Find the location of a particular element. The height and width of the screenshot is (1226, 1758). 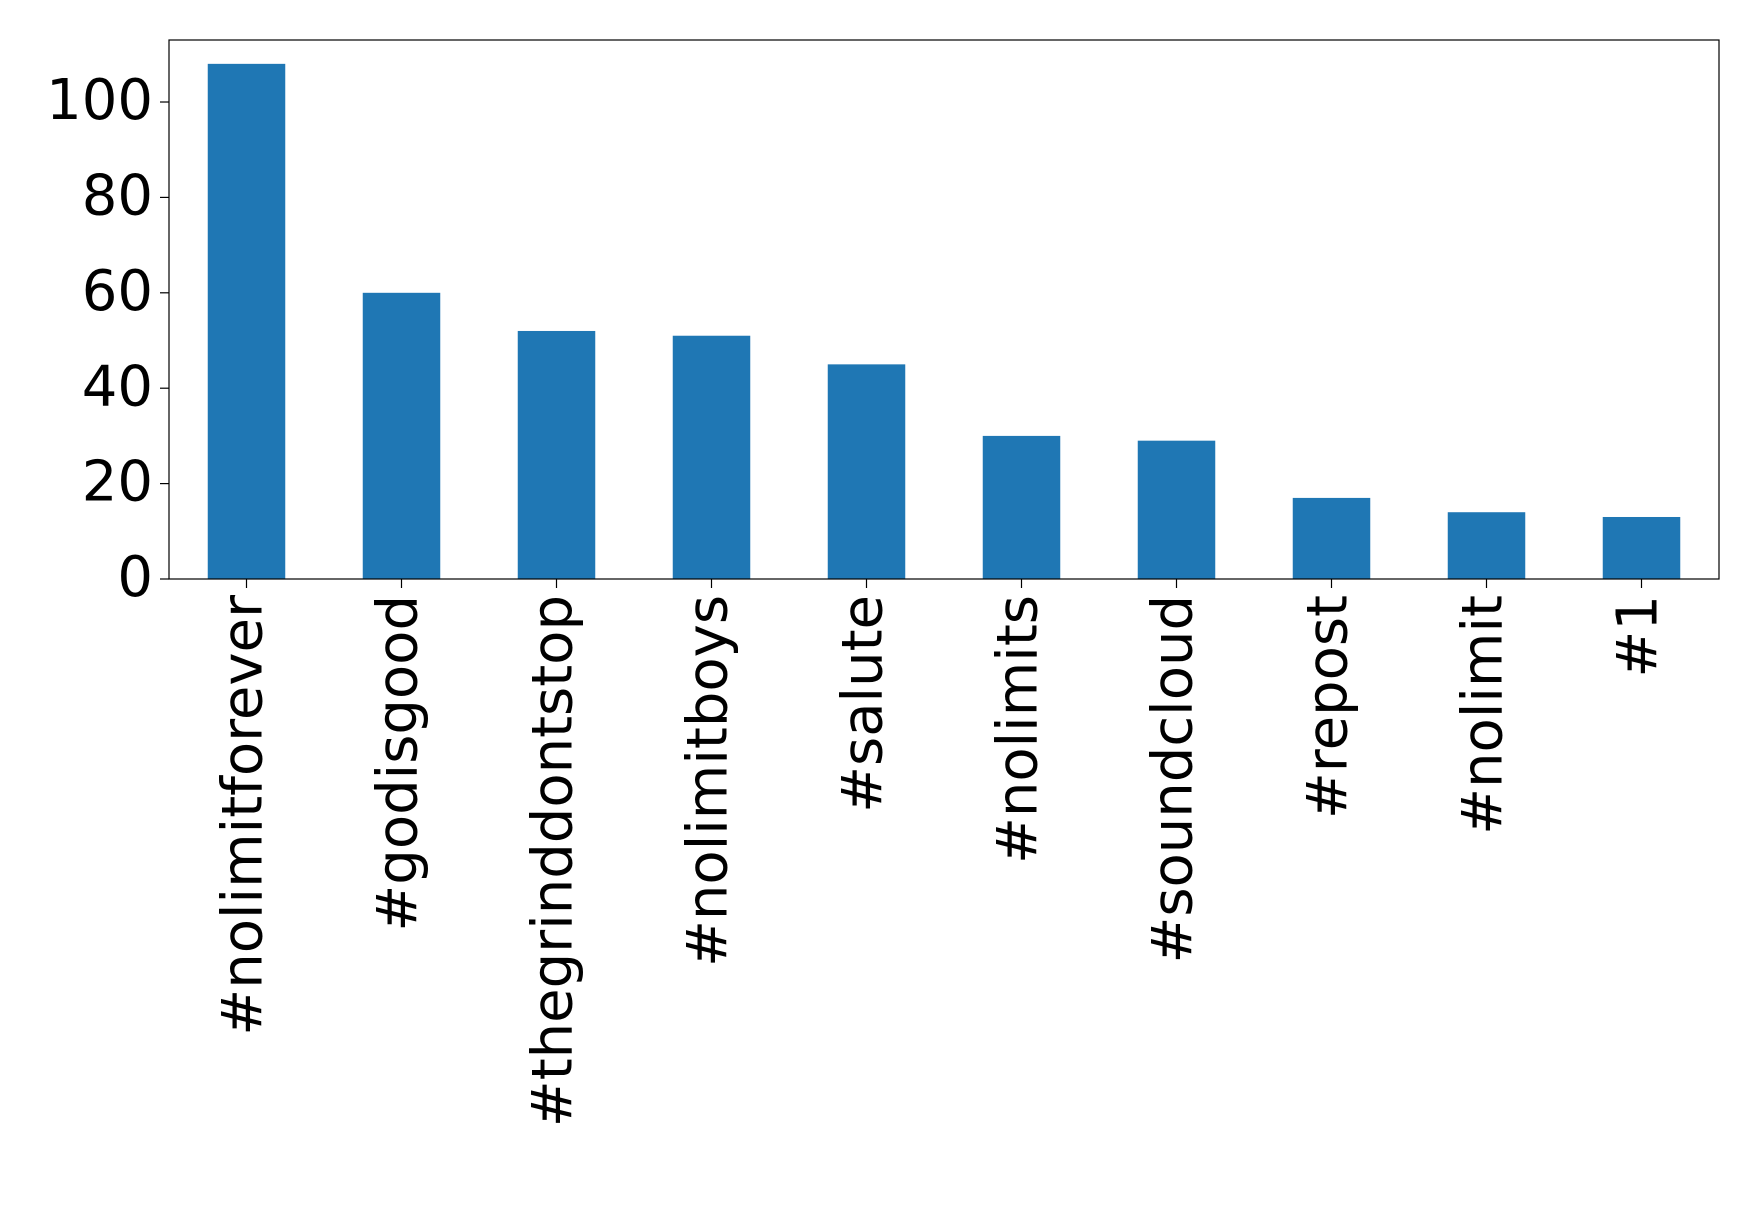

x-tick-label: #soundcloud is located at coordinates (1173, 779).